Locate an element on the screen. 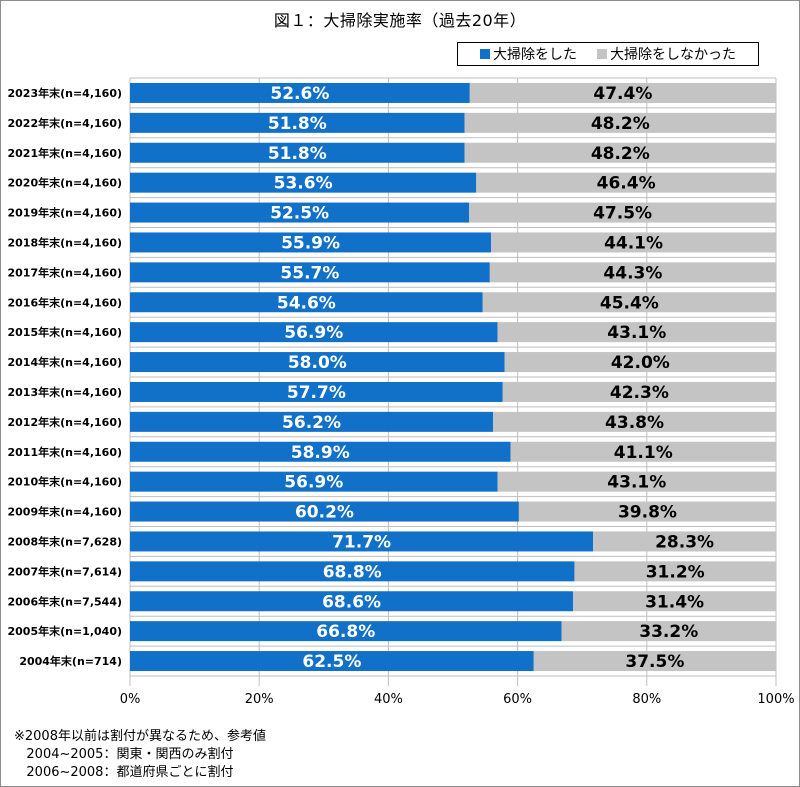 The width and height of the screenshot is (800, 787). category-label: 2006年末(n=7,544) is located at coordinates (64, 601).